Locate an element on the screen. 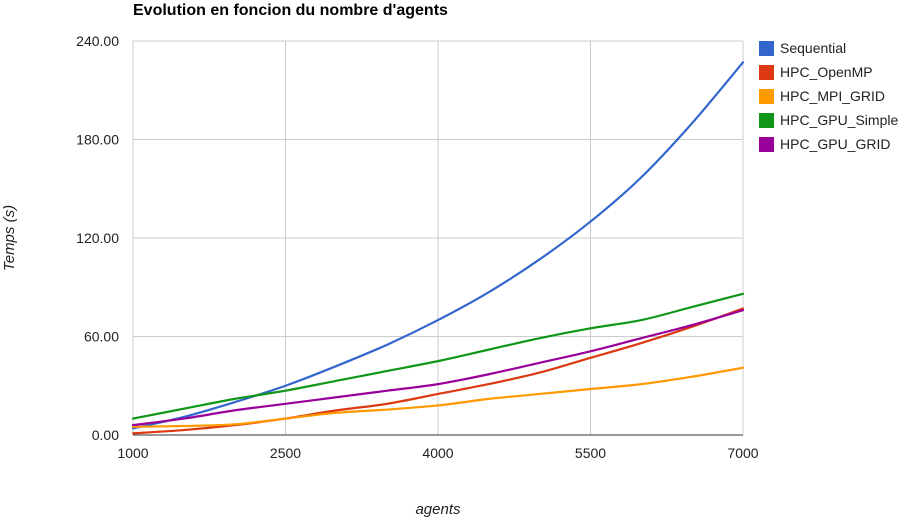 This screenshot has width=914, height=521. legend-swatch-hpc-gpu-simple is located at coordinates (766, 120).